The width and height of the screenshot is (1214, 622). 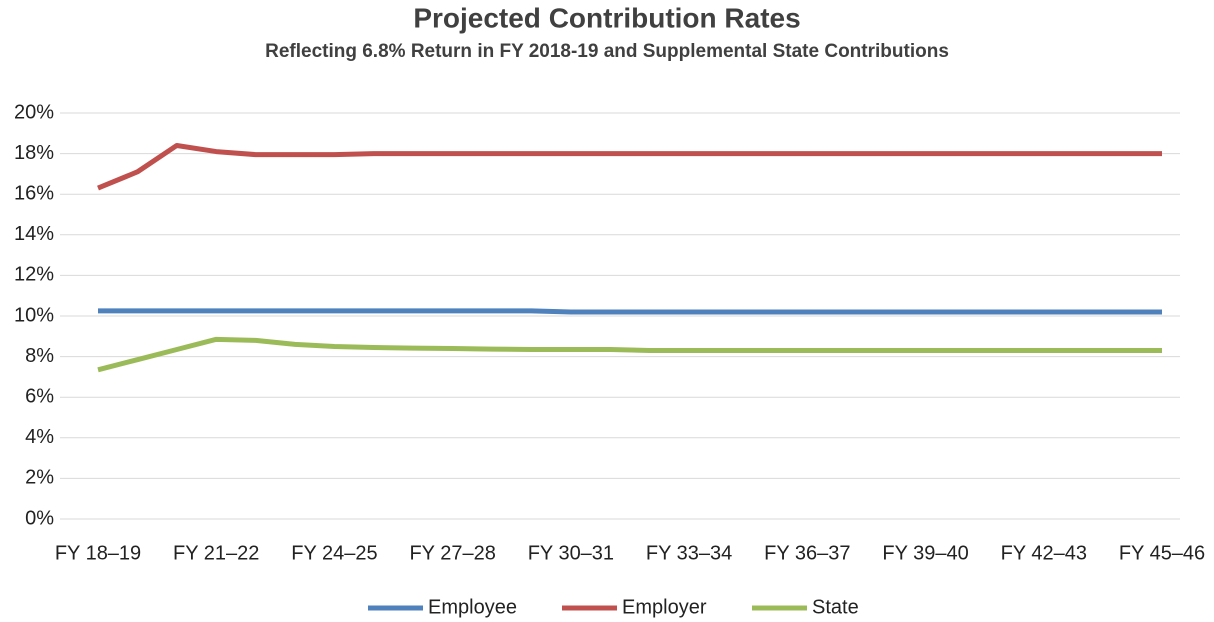 What do you see at coordinates (34, 153) in the screenshot?
I see `y-tick-label: 18%` at bounding box center [34, 153].